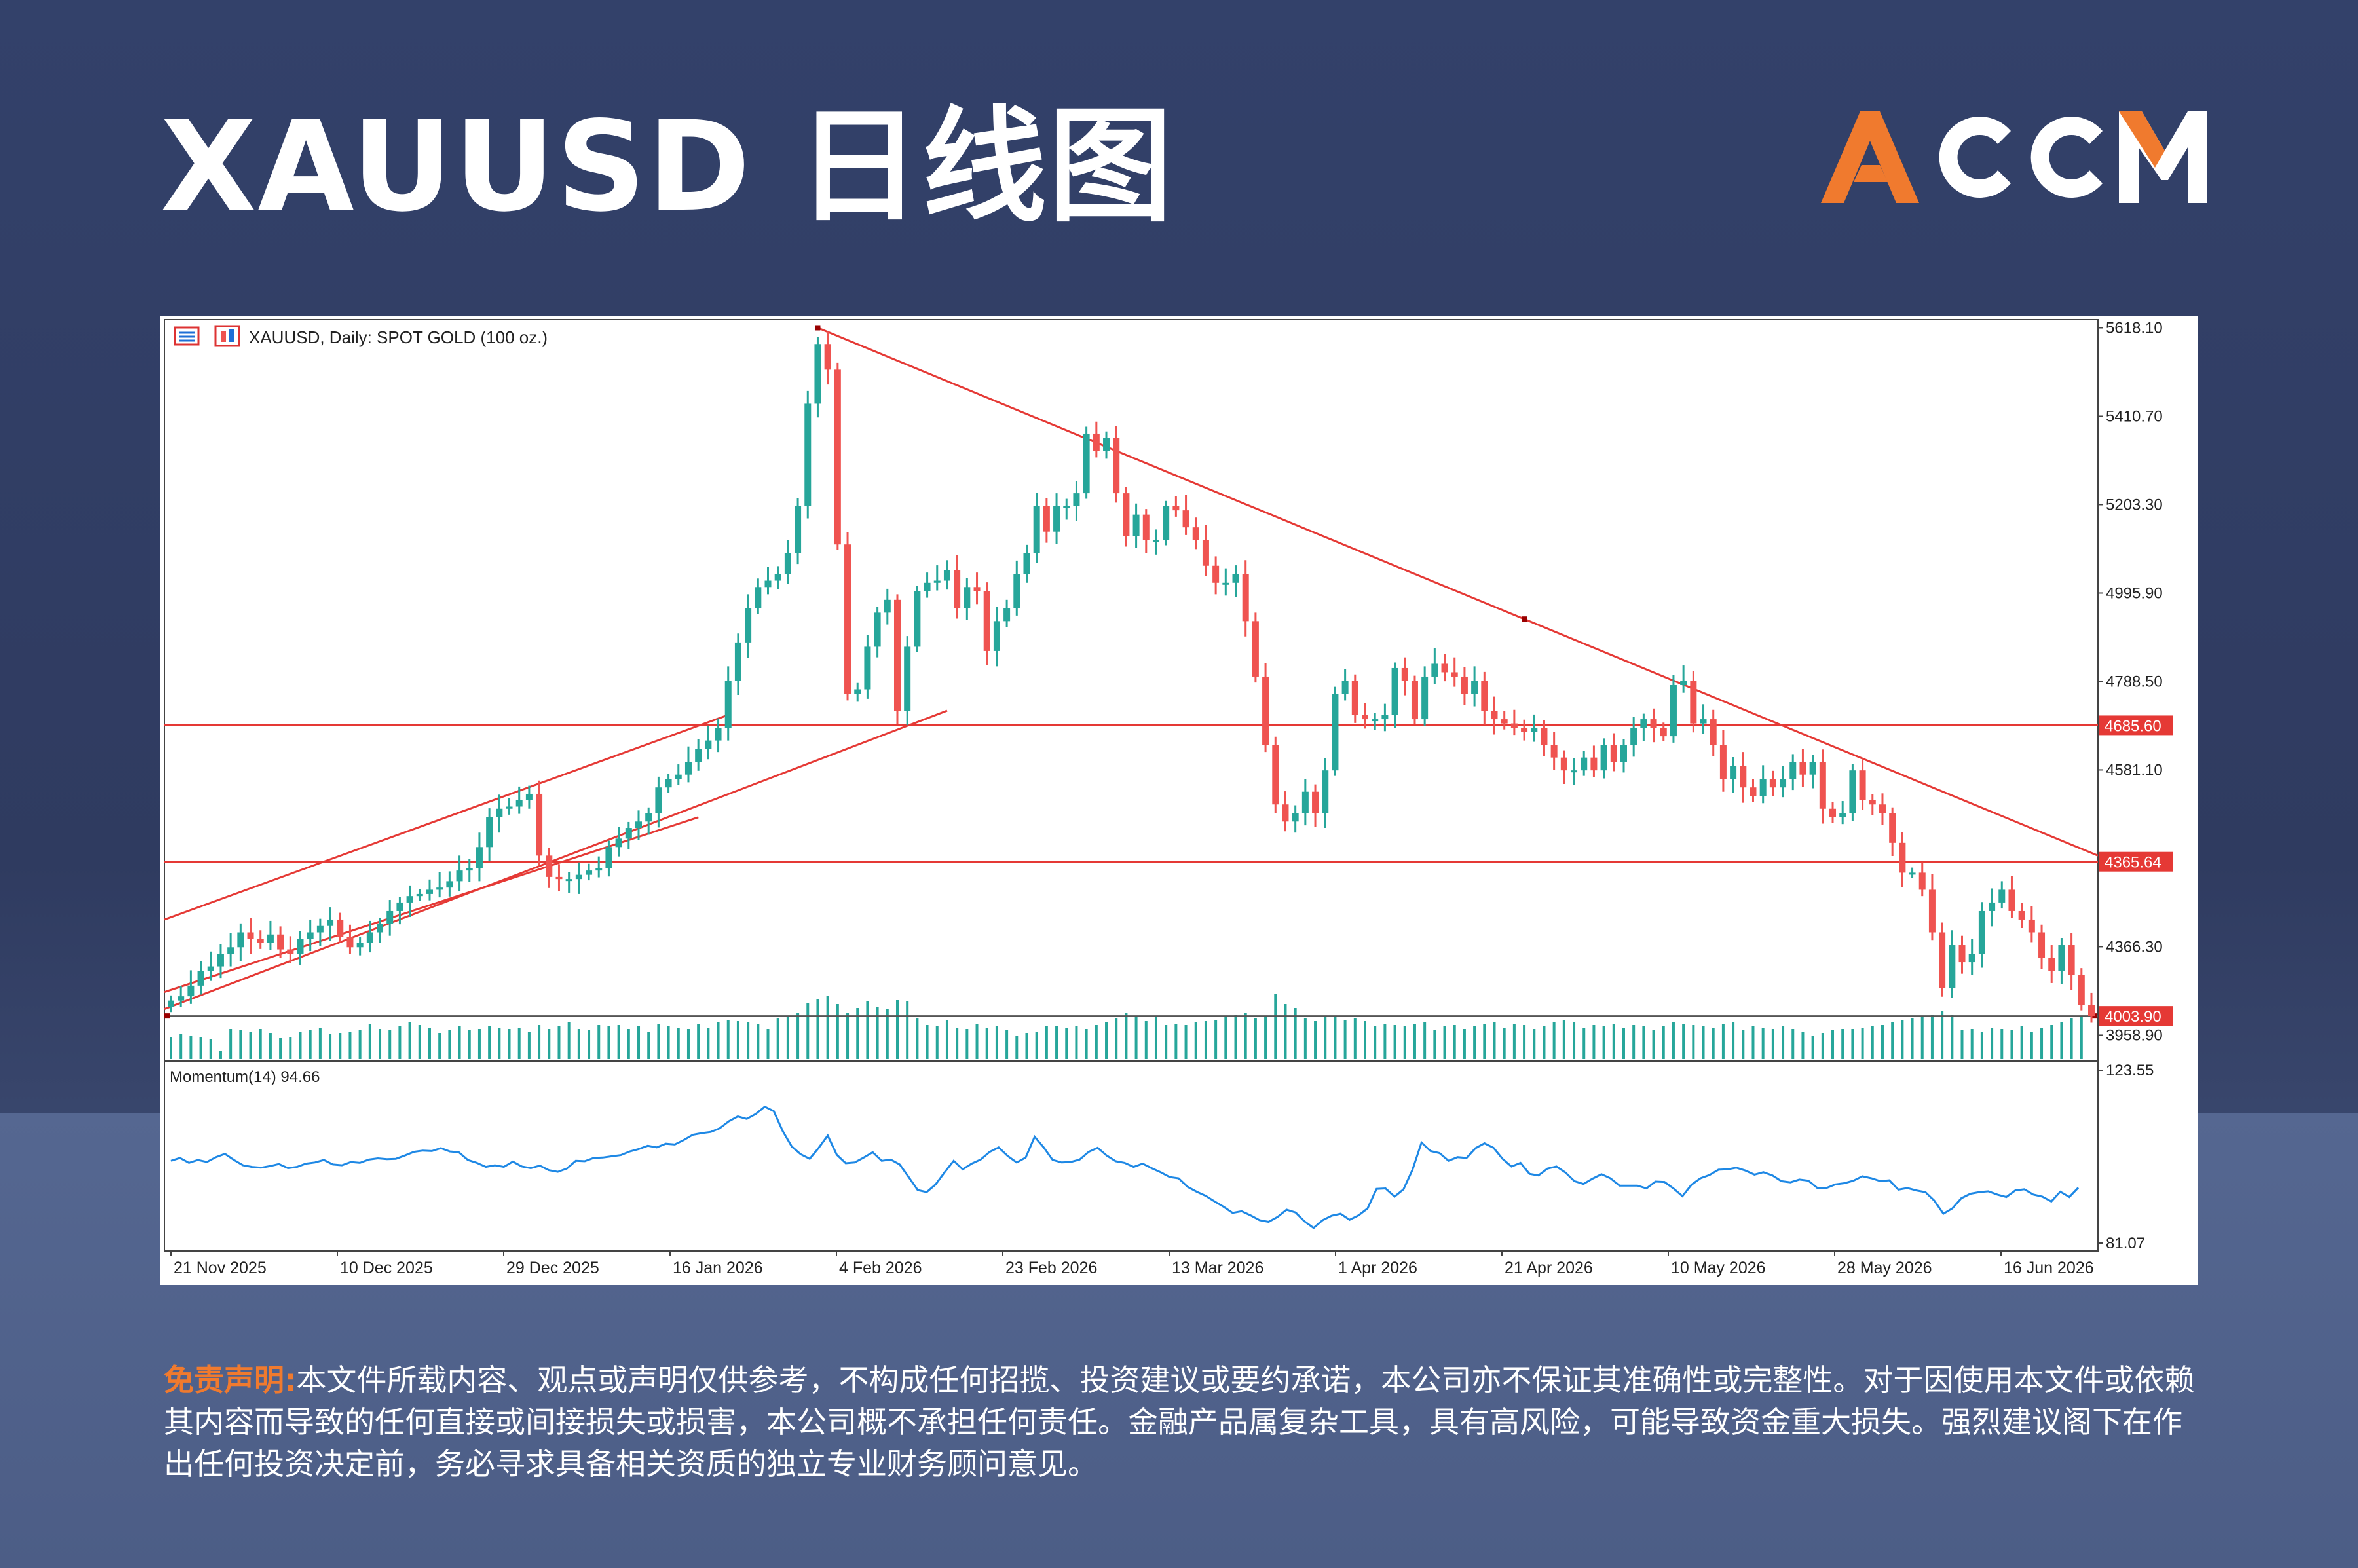  Describe the element at coordinates (1126, 1026) in the screenshot. I see `volume-bars` at that location.